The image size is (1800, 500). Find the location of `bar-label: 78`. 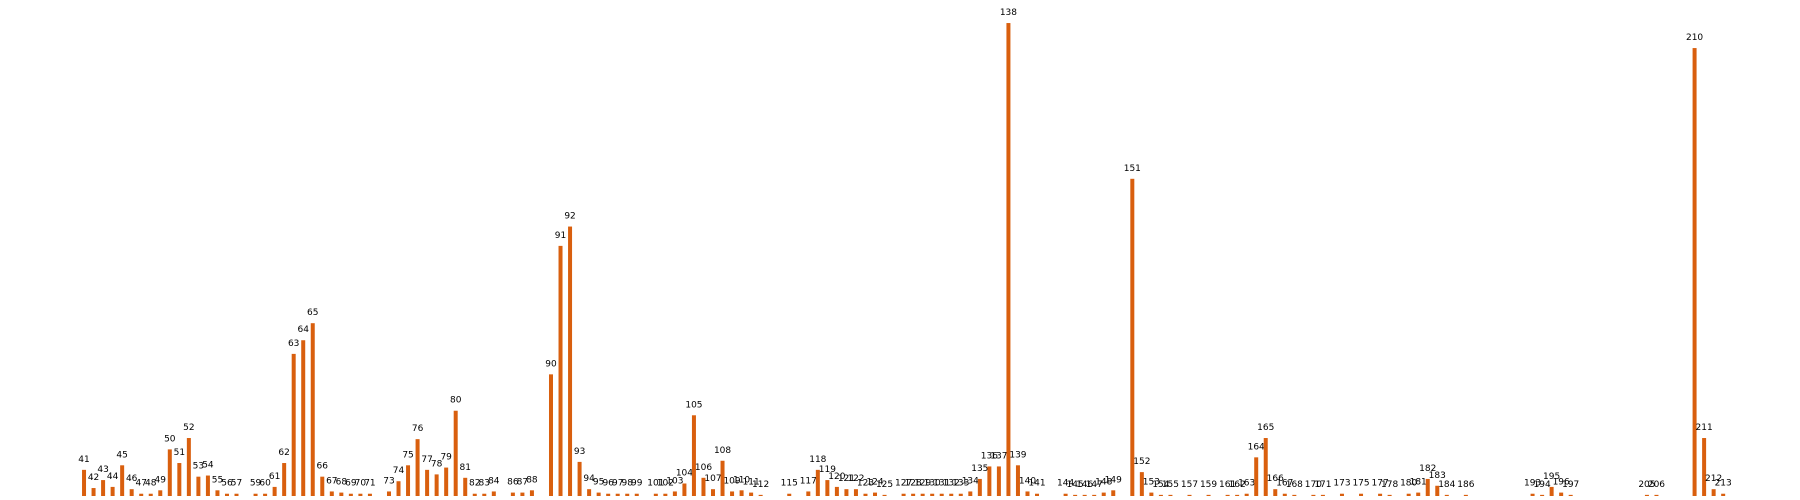

bar-label: 78 is located at coordinates (437, 464).